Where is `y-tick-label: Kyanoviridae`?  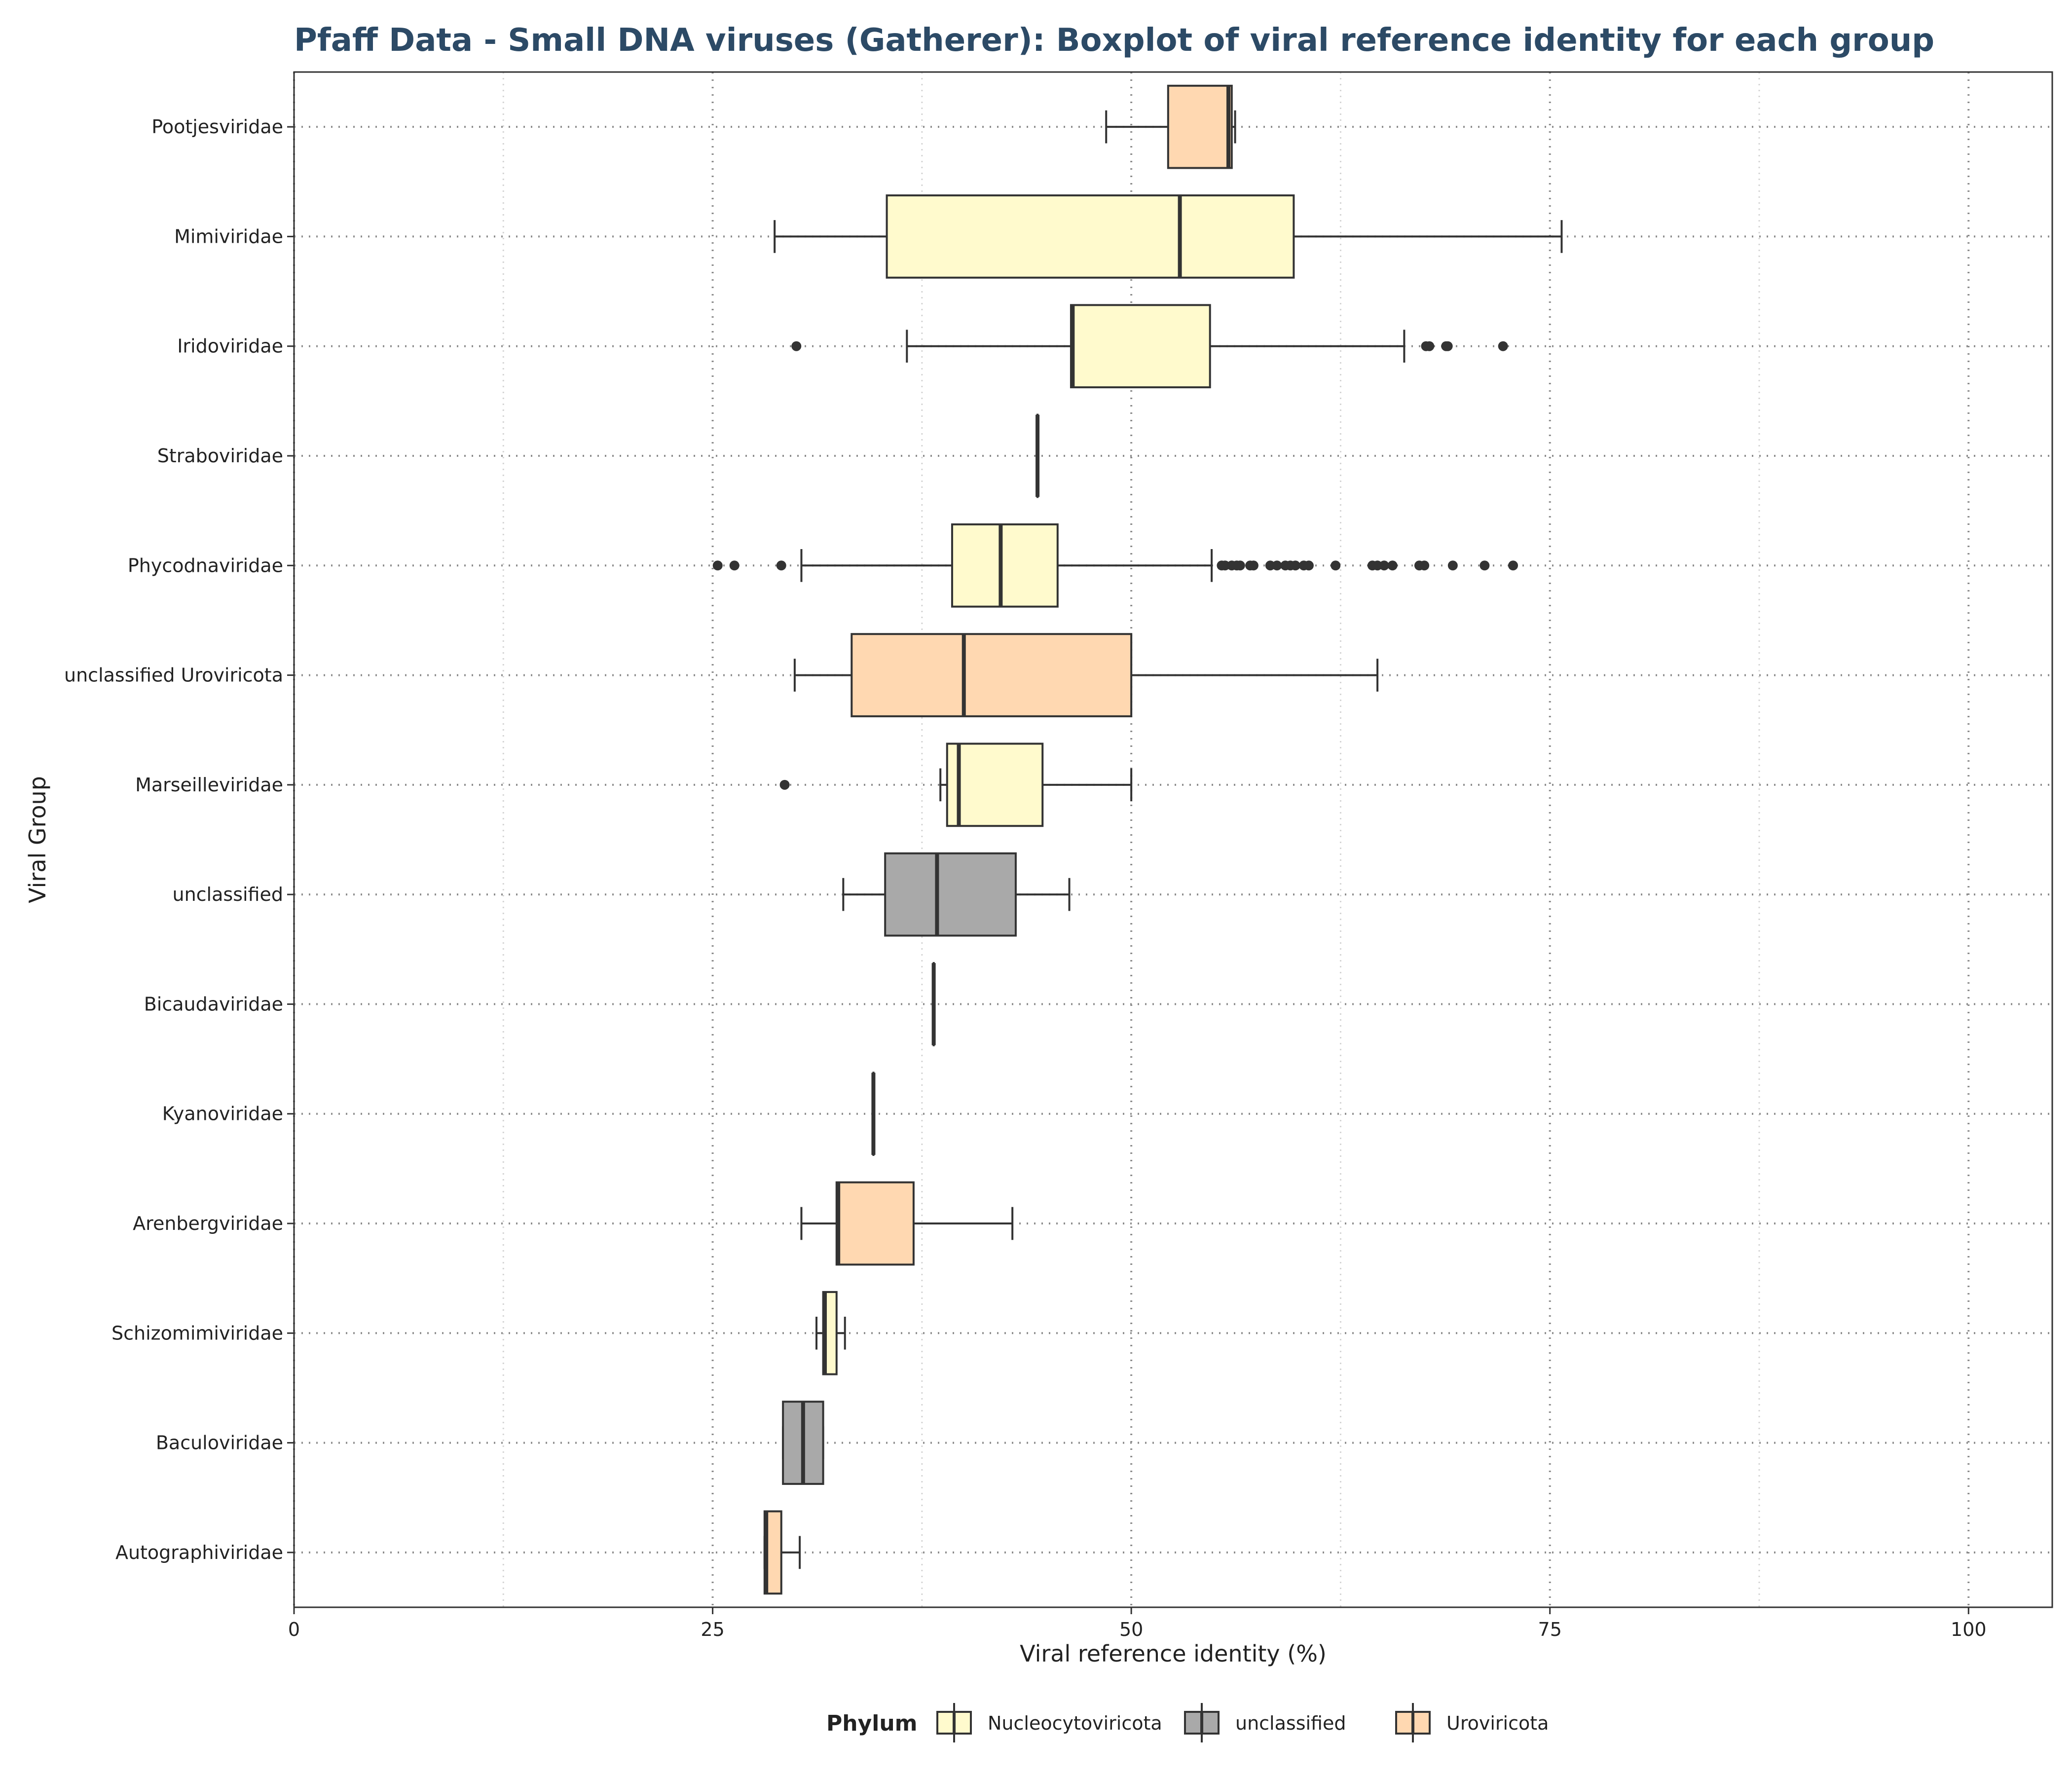
y-tick-label: Kyanoviridae is located at coordinates (223, 1114).